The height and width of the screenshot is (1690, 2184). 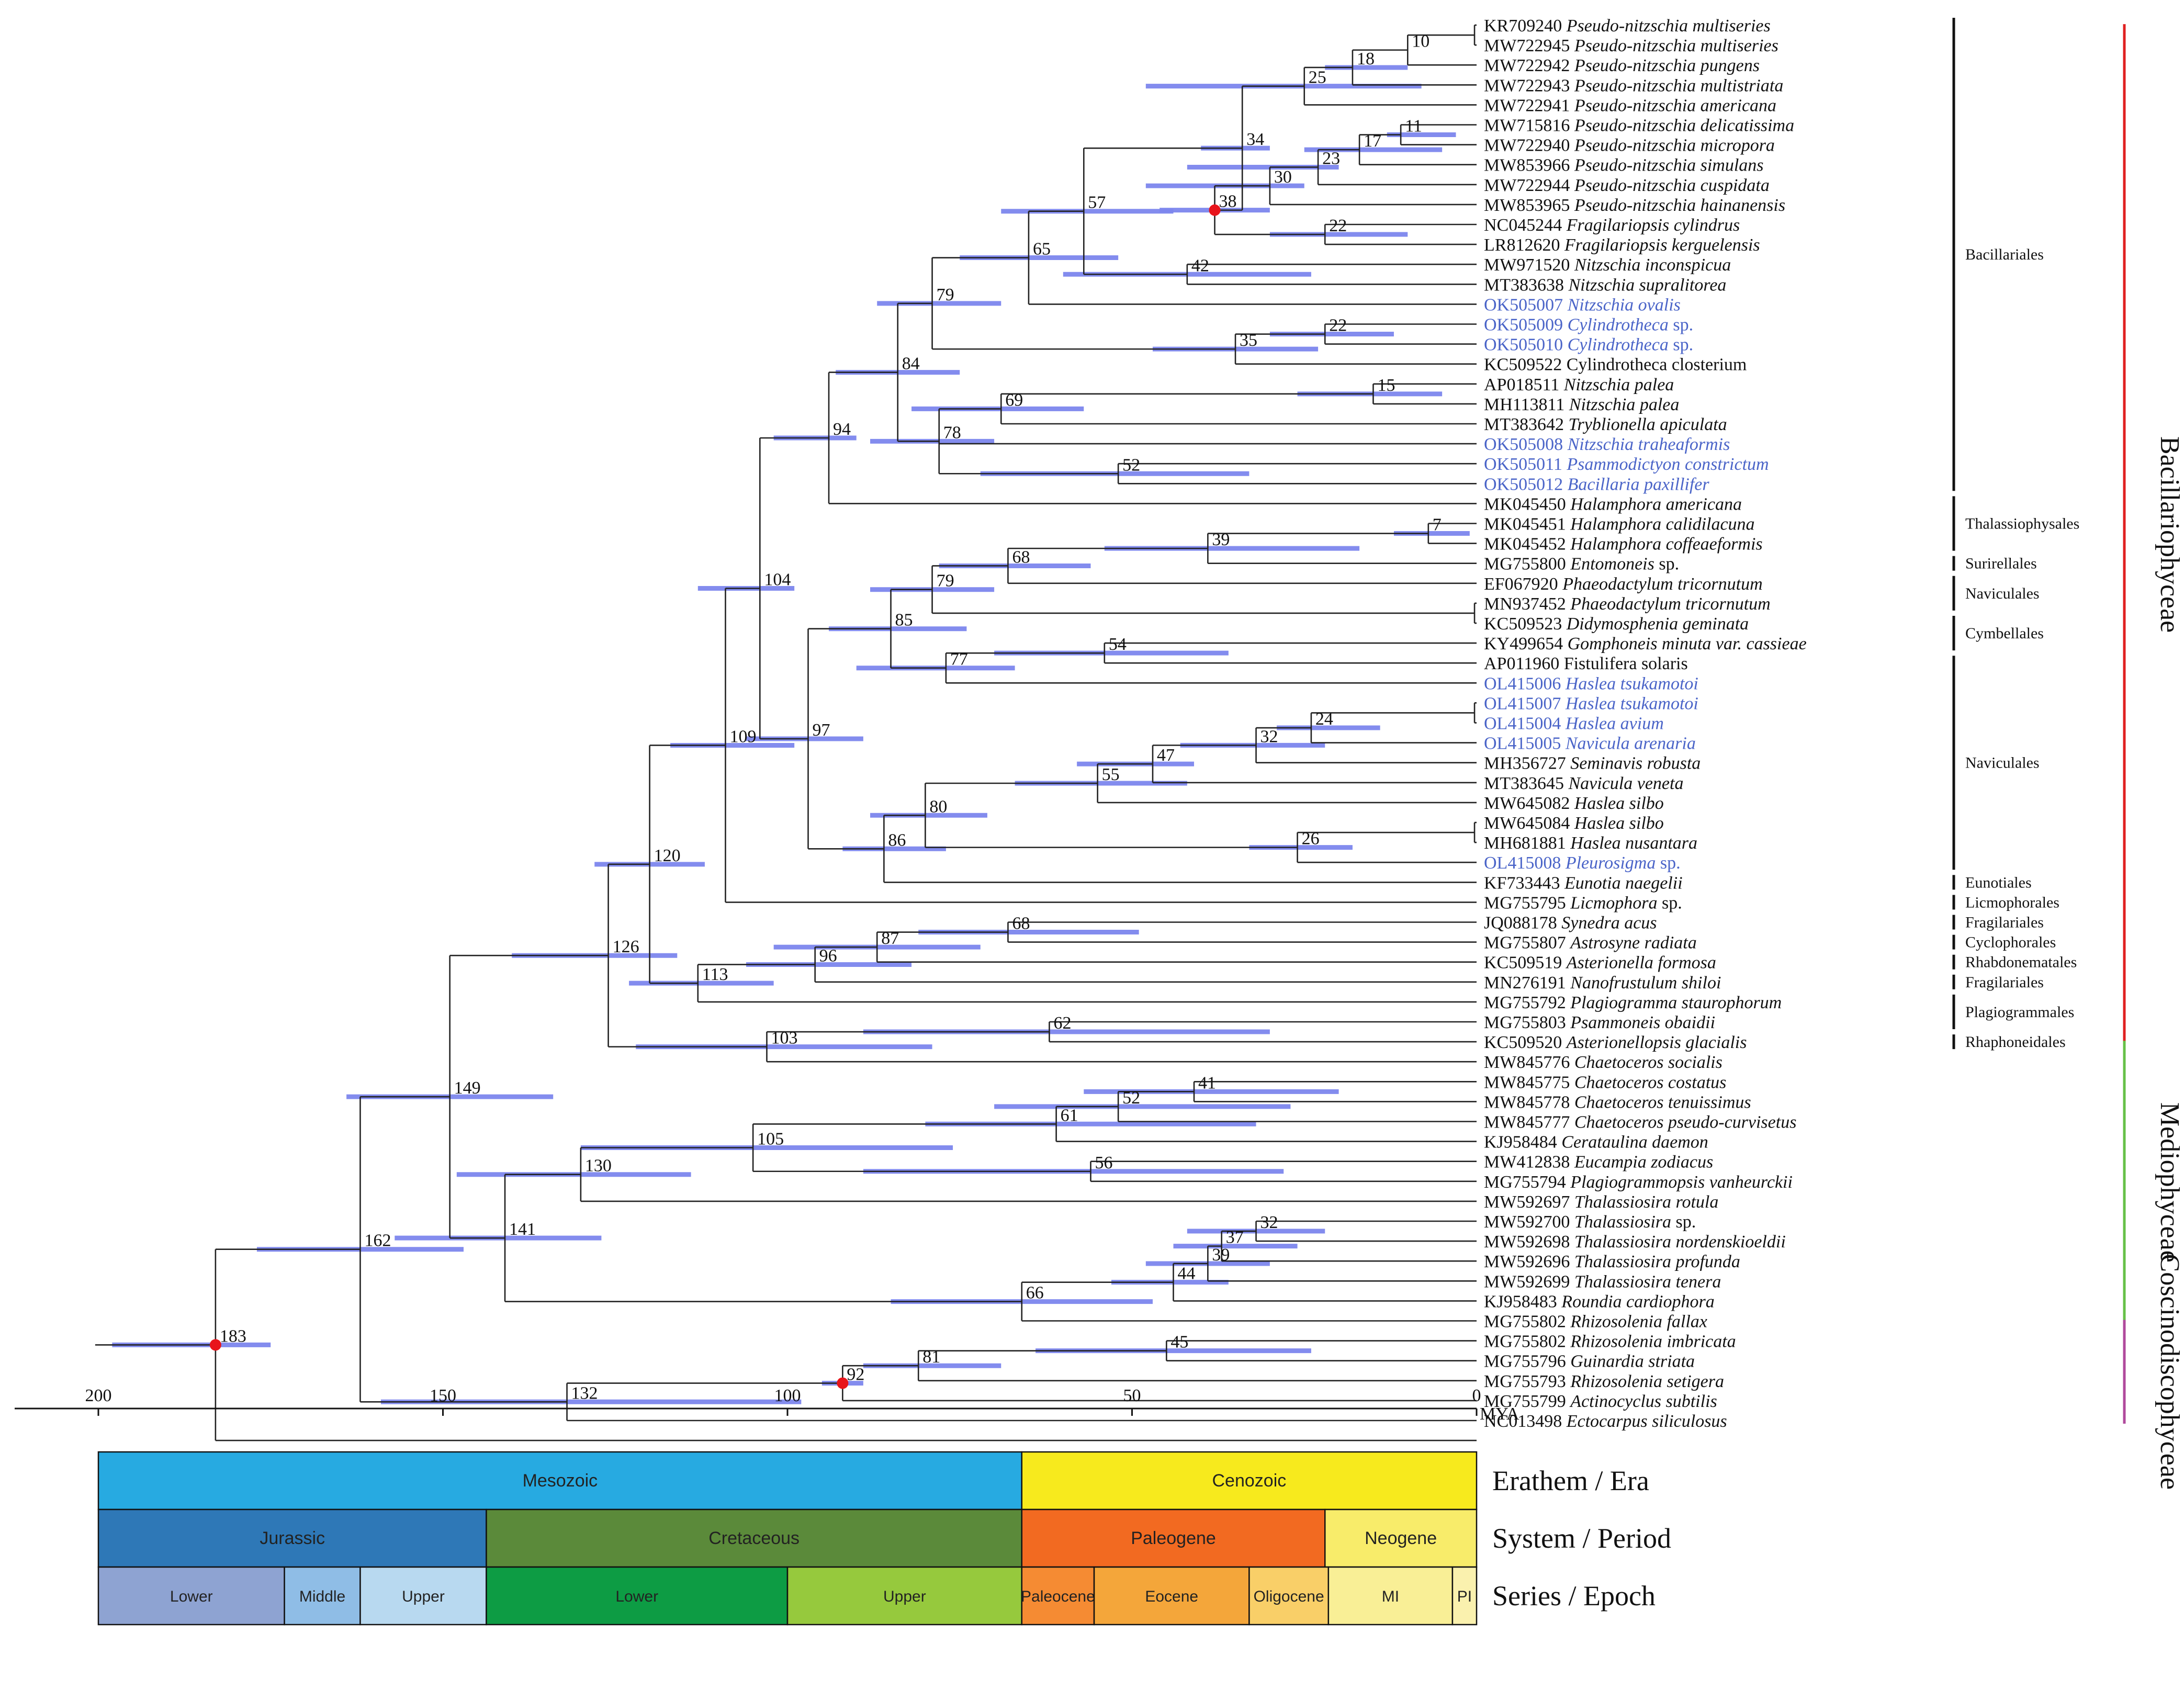 What do you see at coordinates (1643, 1022) in the screenshot?
I see `tip-species: Psammoneis obaidii` at bounding box center [1643, 1022].